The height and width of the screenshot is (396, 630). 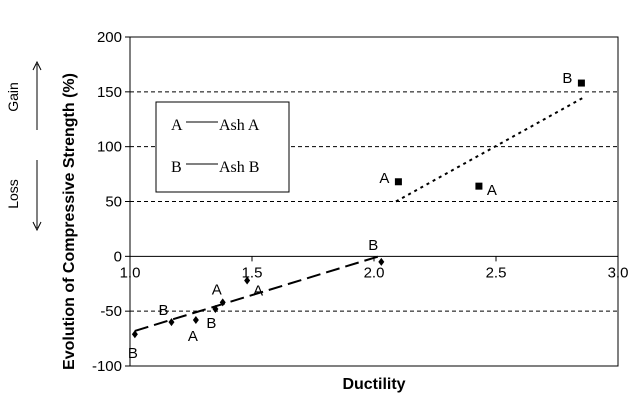 I want to click on loss-label: Loss, so click(x=13, y=194).